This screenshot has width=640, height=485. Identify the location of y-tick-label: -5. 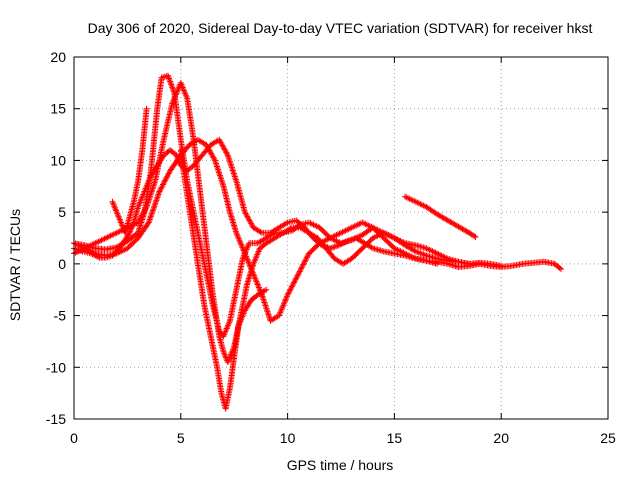
(60, 316).